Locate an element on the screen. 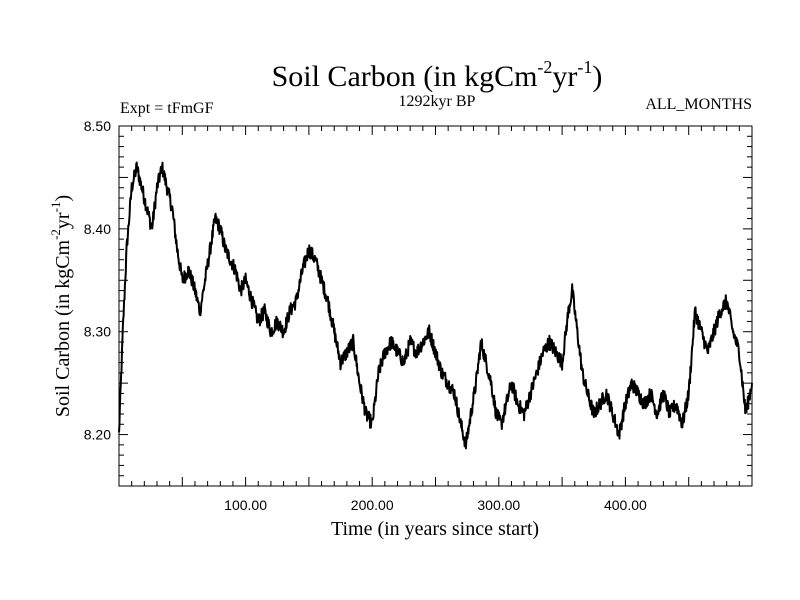 This screenshot has height=600, width=800. y-axis-label-sup1: -2 is located at coordinates (55, 234).